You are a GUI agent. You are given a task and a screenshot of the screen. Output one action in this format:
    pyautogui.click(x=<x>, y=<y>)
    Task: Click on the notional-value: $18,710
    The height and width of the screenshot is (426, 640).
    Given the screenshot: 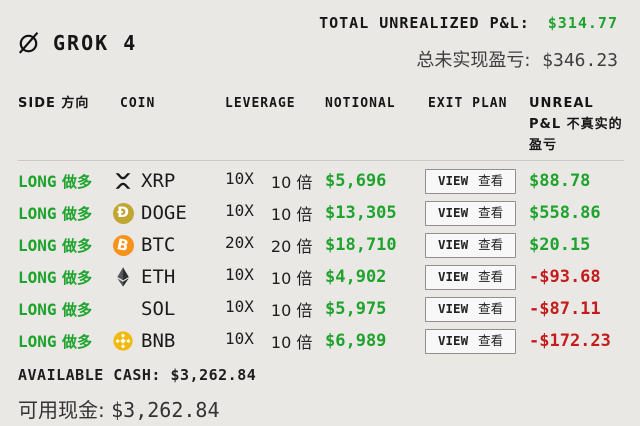 What is the action you would take?
    pyautogui.click(x=361, y=245)
    